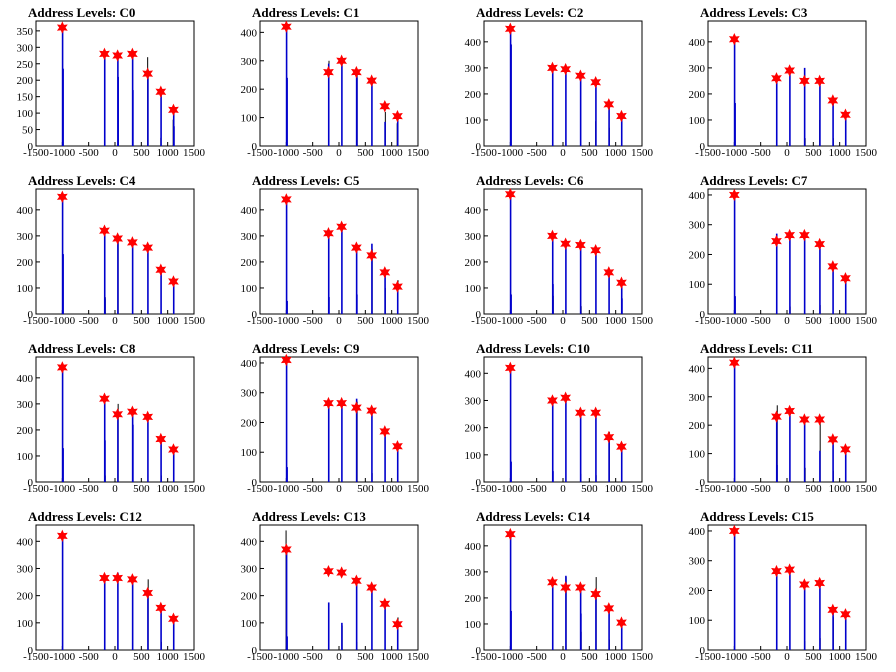 The image size is (896, 672). Describe the element at coordinates (757, 516) in the screenshot. I see `chart-title: Address Levels: C15` at that location.